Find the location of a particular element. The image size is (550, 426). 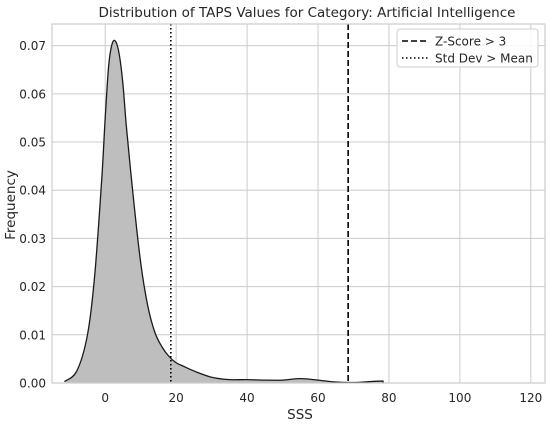

y-tick-label-5: 0.05 is located at coordinates (32, 143).